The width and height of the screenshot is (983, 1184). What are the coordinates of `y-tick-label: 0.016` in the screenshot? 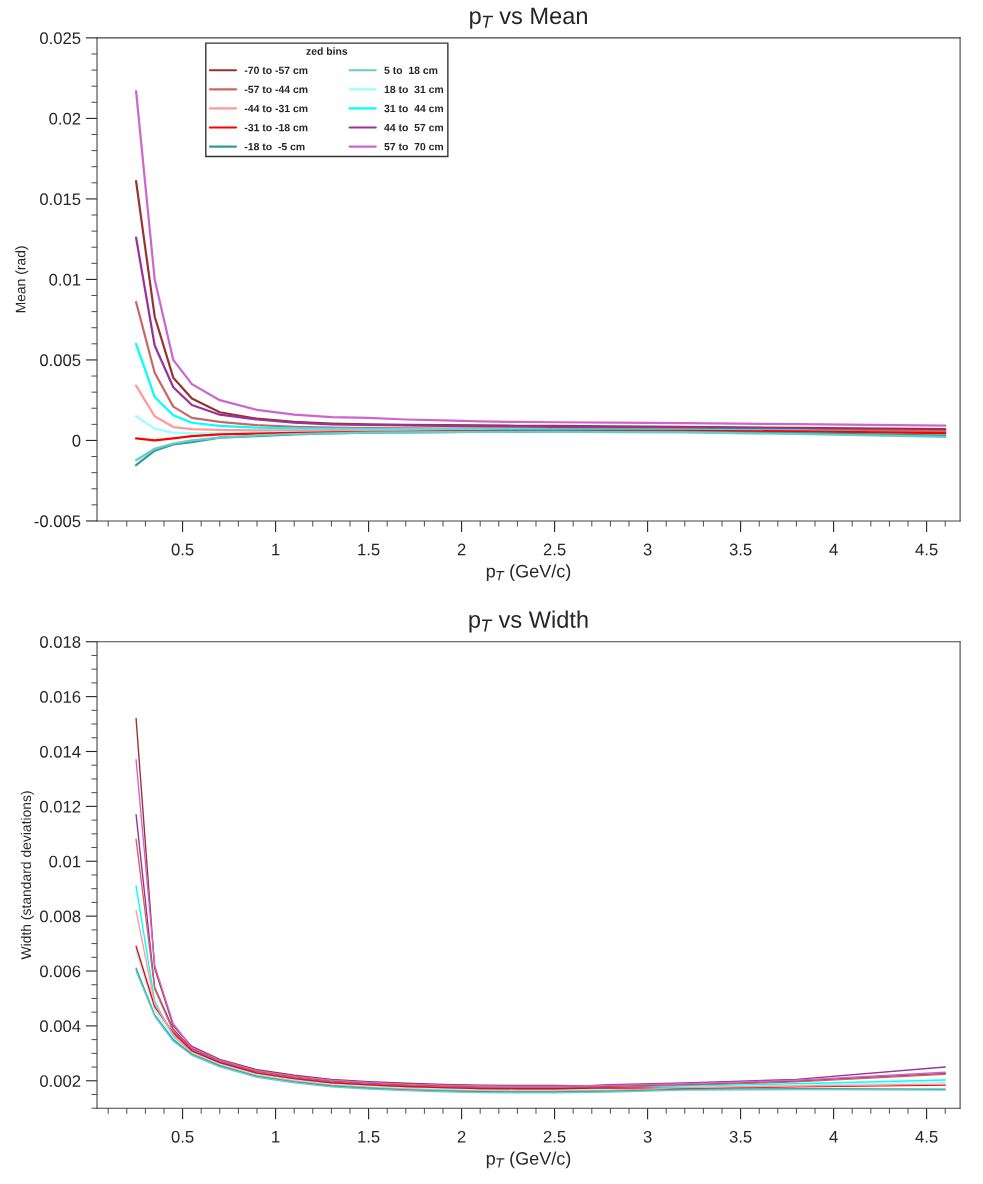 It's located at (60, 697).